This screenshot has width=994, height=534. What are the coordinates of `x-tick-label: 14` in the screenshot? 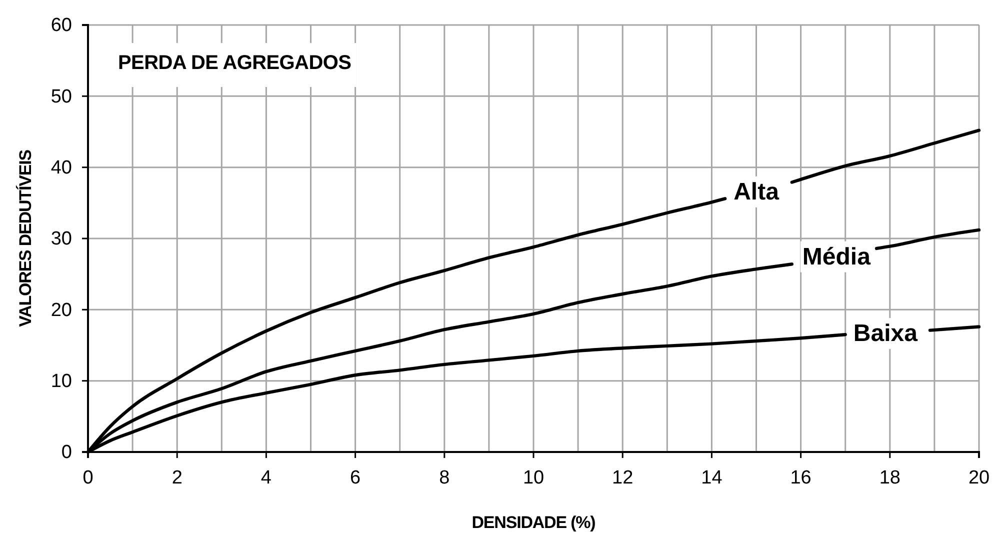 It's located at (712, 477).